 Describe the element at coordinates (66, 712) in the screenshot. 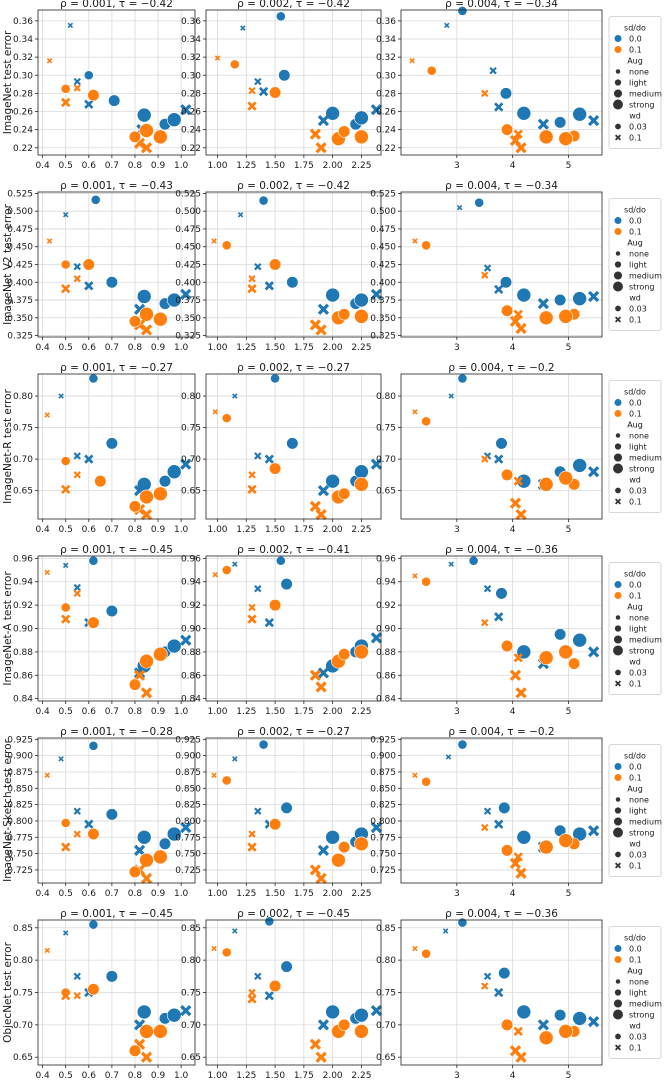

I see `x-tick-label: 0.5` at that location.